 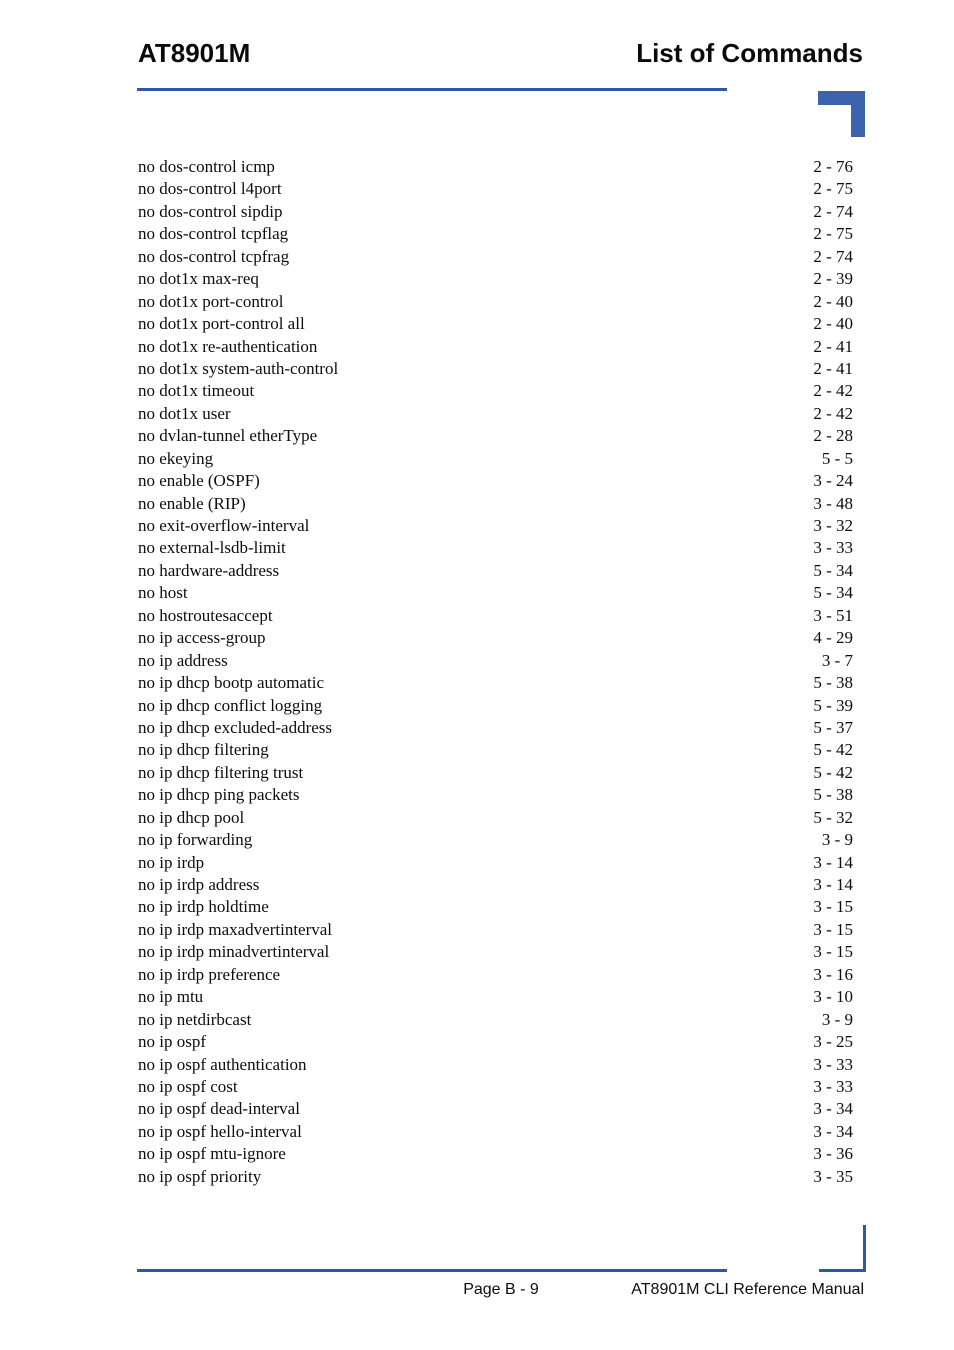 I want to click on command-name: no ip access-group, so click(x=202, y=638).